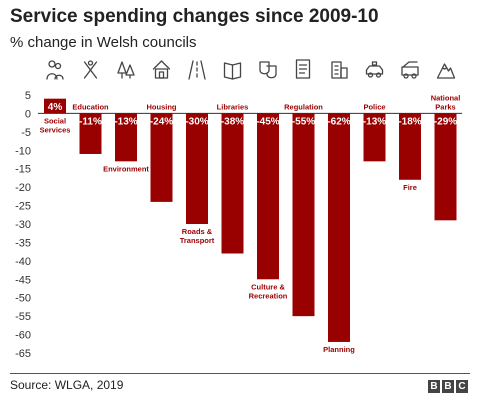 The height and width of the screenshot is (408, 480). What do you see at coordinates (232, 71) in the screenshot?
I see `book-icon` at bounding box center [232, 71].